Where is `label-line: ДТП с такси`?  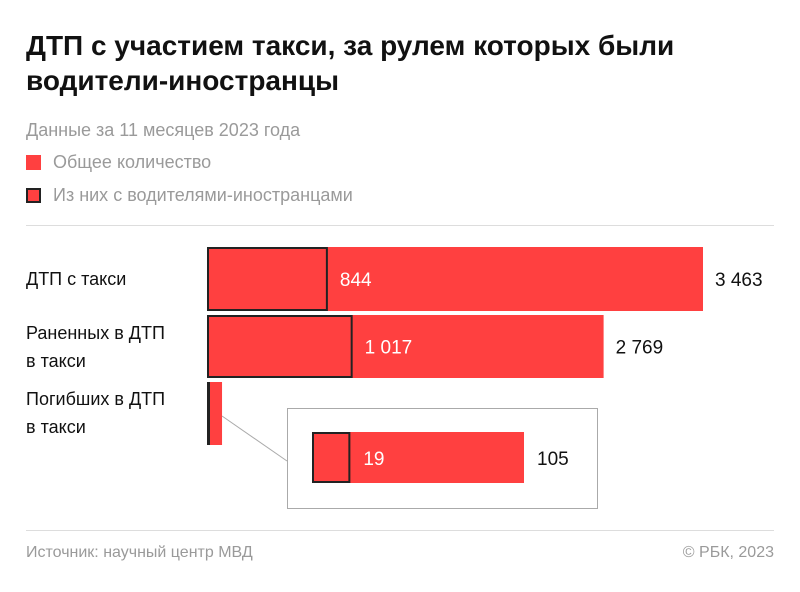 label-line: ДТП с такси is located at coordinates (76, 279).